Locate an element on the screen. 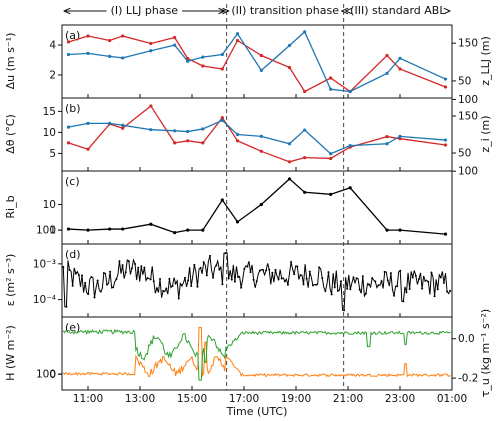 This screenshot has height=421, width=500. phase-label-standard-abl: (III) standard ABL is located at coordinates (398, 10).